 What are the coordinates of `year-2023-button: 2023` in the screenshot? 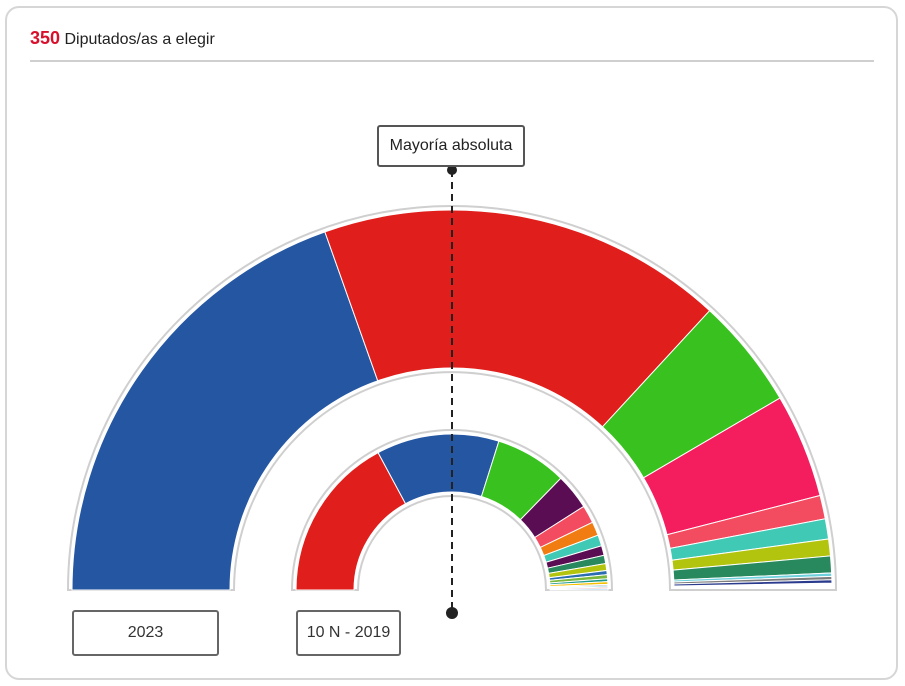 It's located at (145, 633).